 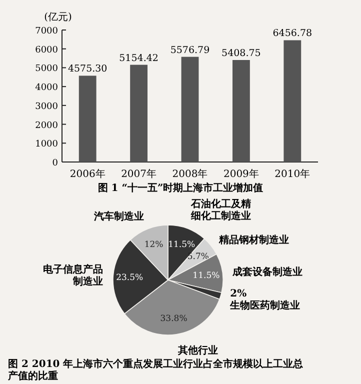 I want to click on data-label: 12%, so click(x=154, y=245).